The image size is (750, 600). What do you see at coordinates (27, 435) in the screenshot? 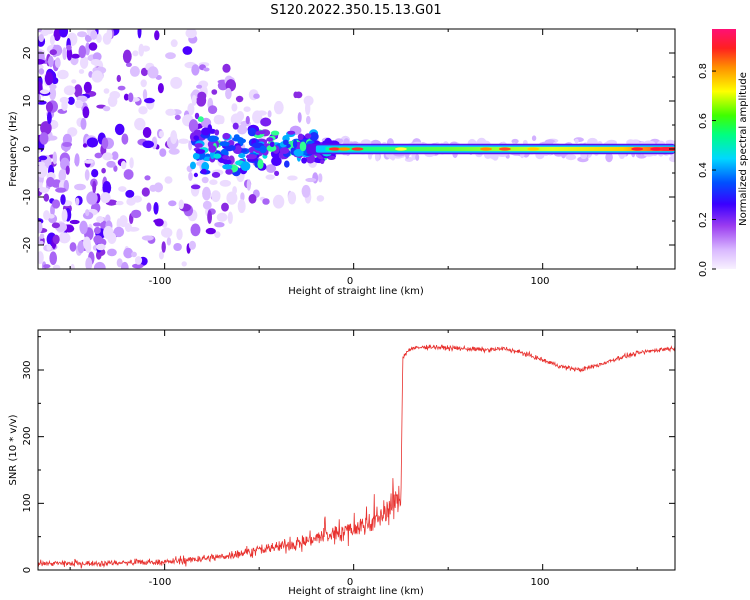
I see `snr-ytick-label: 200` at bounding box center [27, 435].